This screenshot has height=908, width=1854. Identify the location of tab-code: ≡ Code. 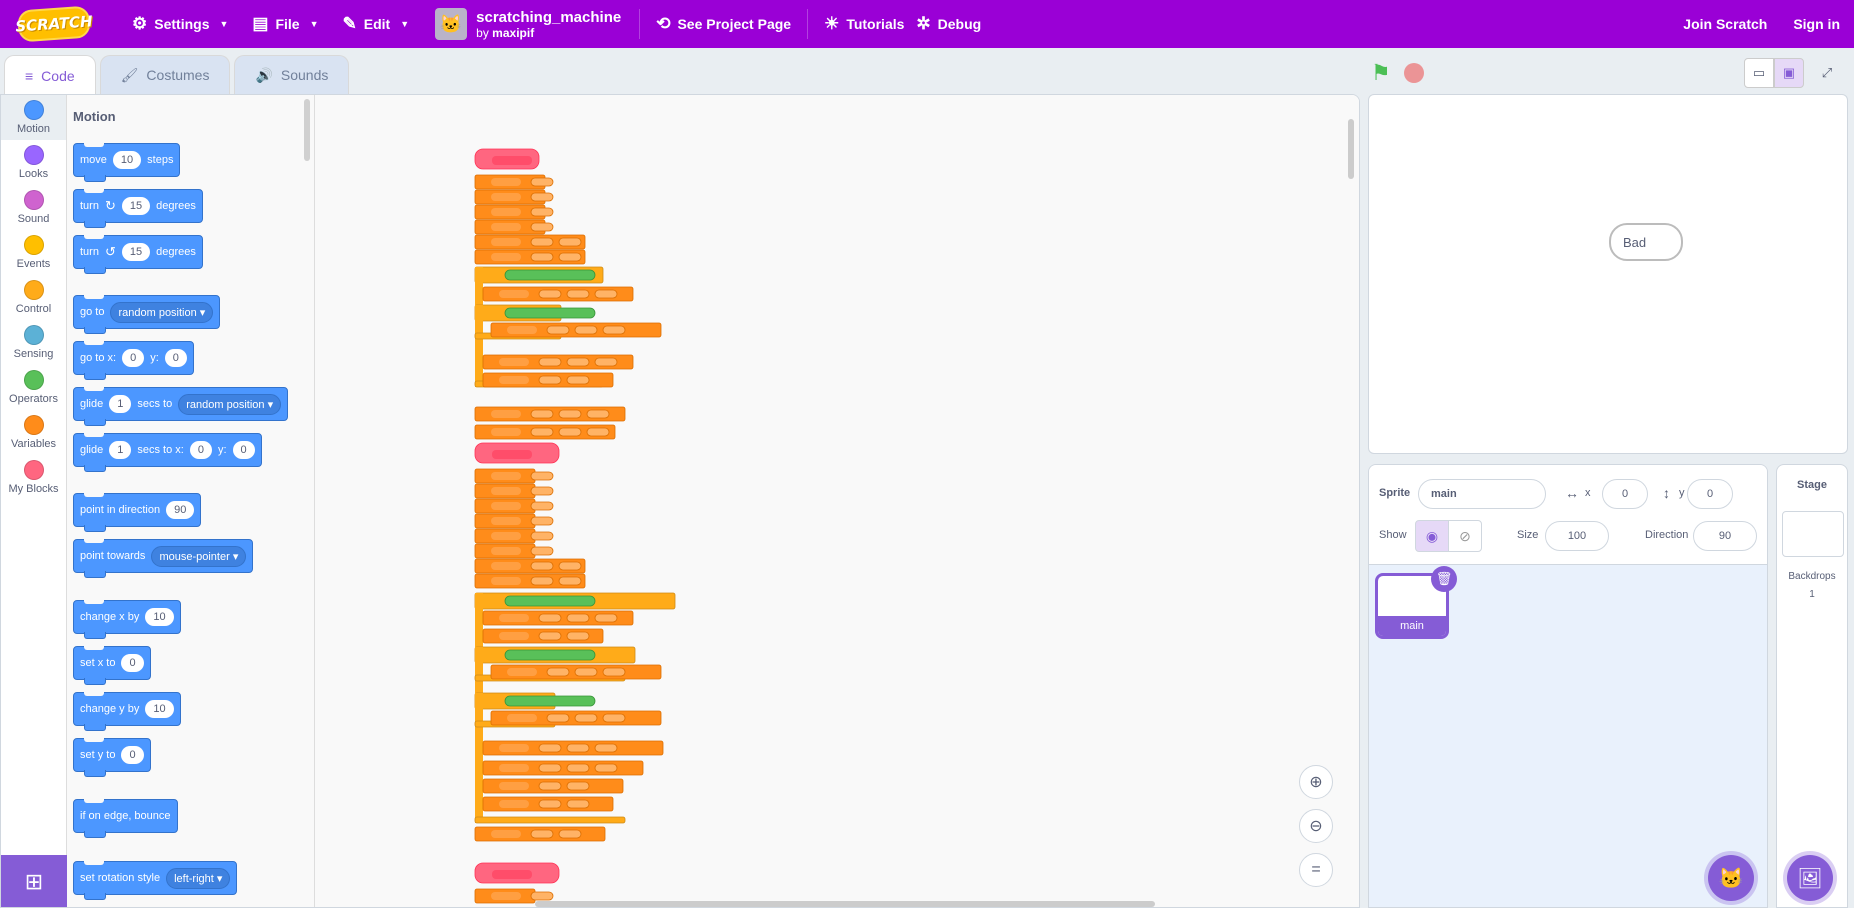
(50, 75).